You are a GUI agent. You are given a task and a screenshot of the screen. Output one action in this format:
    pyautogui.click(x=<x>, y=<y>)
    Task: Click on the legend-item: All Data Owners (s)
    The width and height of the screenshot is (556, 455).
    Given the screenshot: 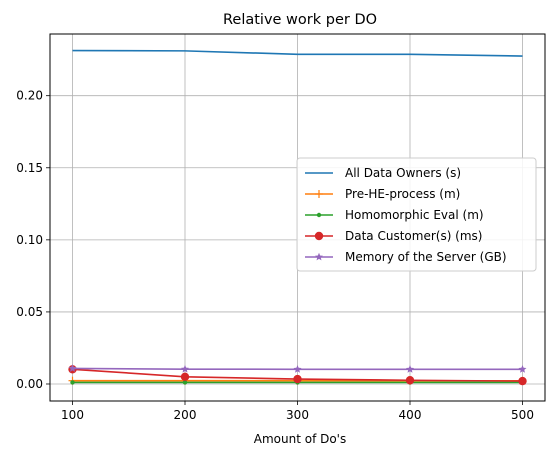 What is the action you would take?
    pyautogui.click(x=383, y=173)
    